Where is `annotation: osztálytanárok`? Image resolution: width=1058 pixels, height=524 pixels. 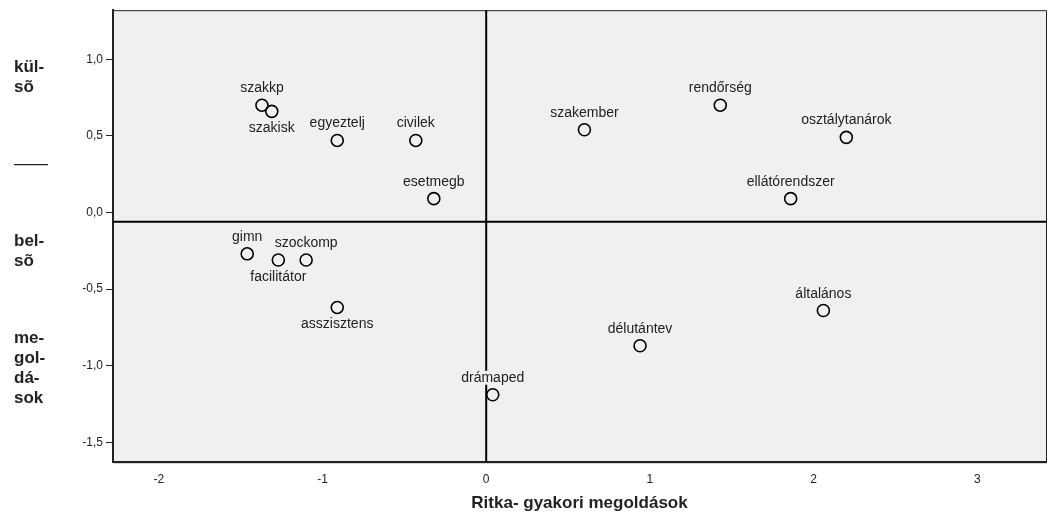 annotation: osztálytanárok is located at coordinates (847, 119).